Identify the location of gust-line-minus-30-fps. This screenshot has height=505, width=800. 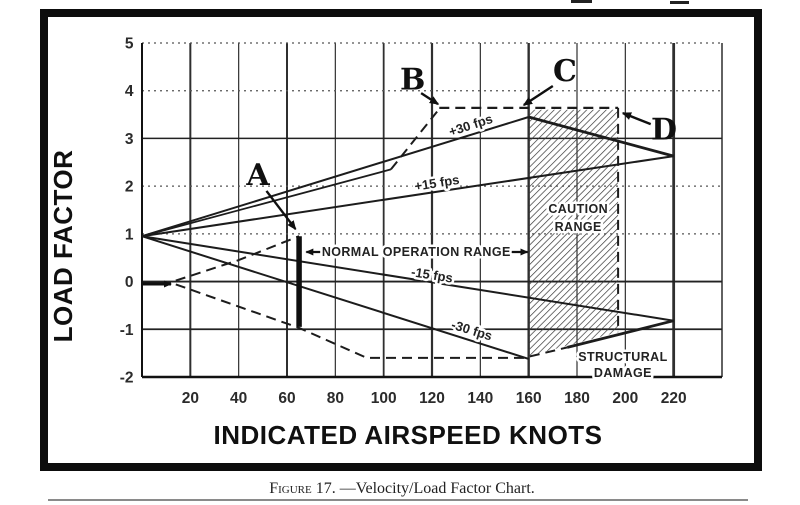
(335, 297).